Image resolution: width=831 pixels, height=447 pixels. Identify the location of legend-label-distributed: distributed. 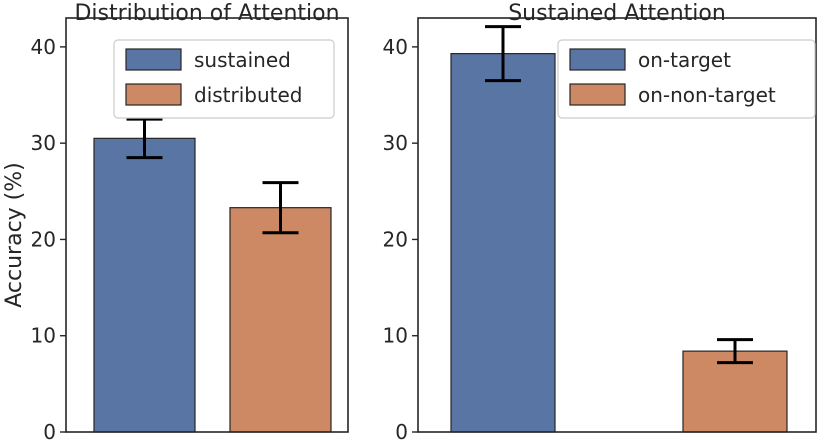
(248, 95).